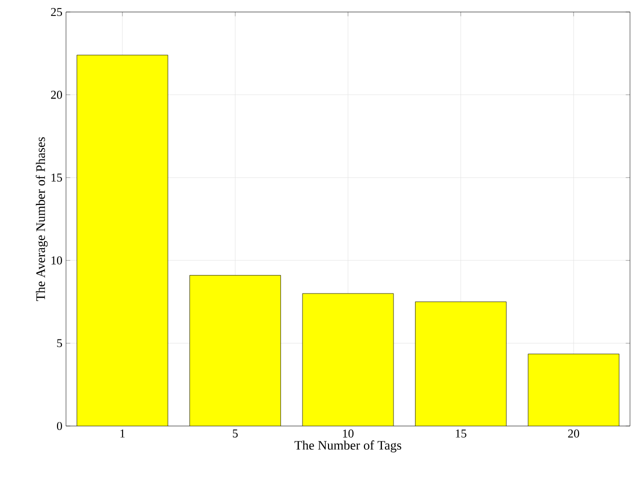  I want to click on y-tick-label: 0, so click(59, 426).